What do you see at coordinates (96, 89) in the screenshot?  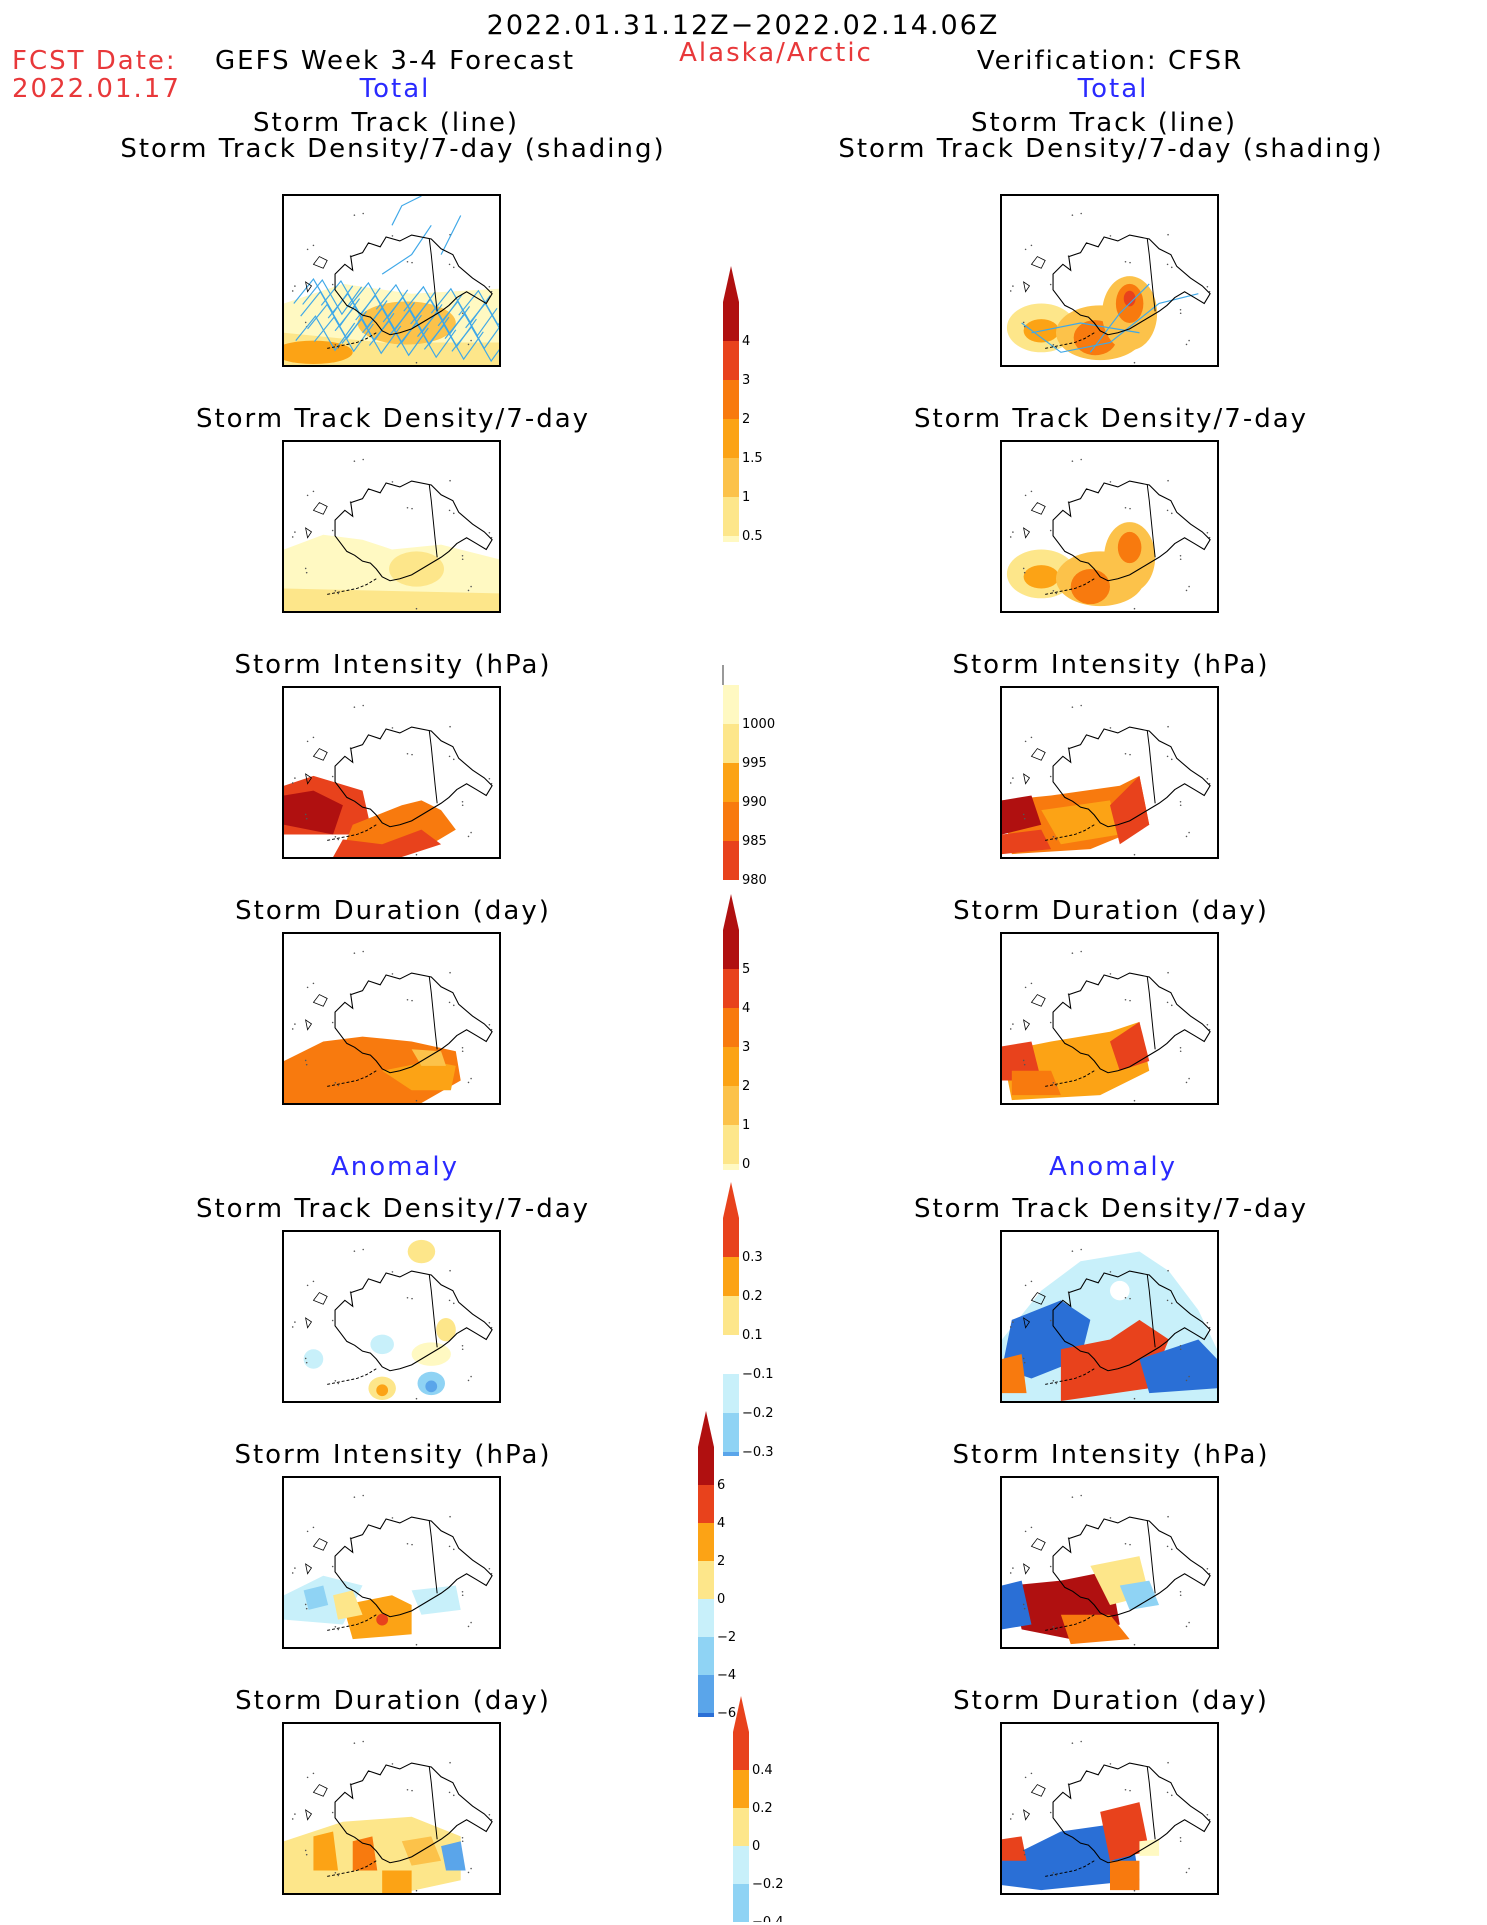 I see `fcst-date-value: 2022.01.17` at bounding box center [96, 89].